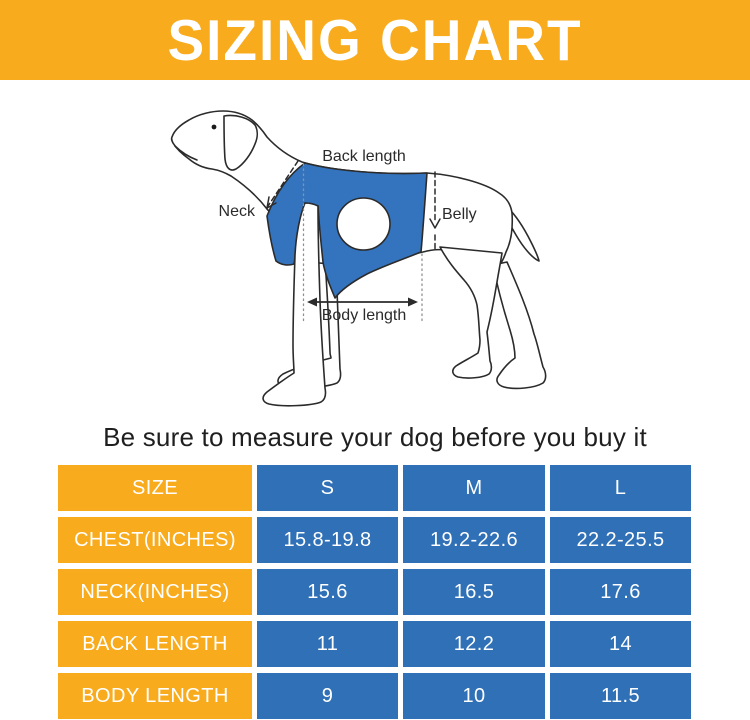  Describe the element at coordinates (237, 211) in the screenshot. I see `neck-label: Neck` at that location.